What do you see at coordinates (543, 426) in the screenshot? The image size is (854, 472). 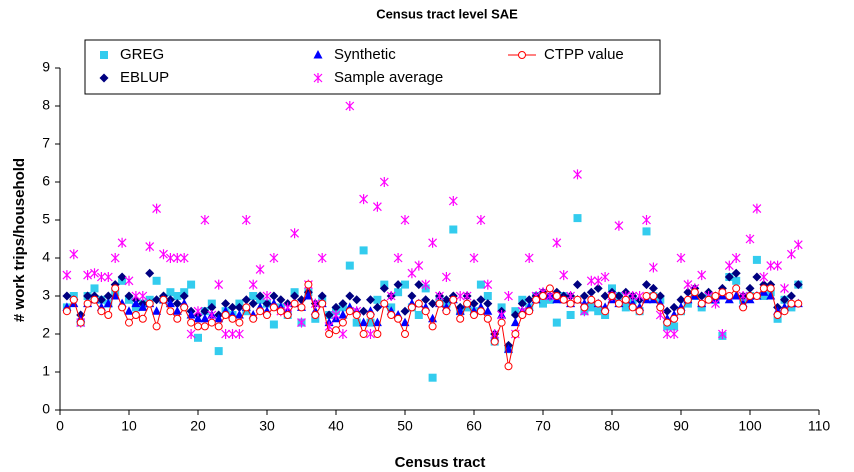 I see `x-tick-label: 70` at bounding box center [543, 426].